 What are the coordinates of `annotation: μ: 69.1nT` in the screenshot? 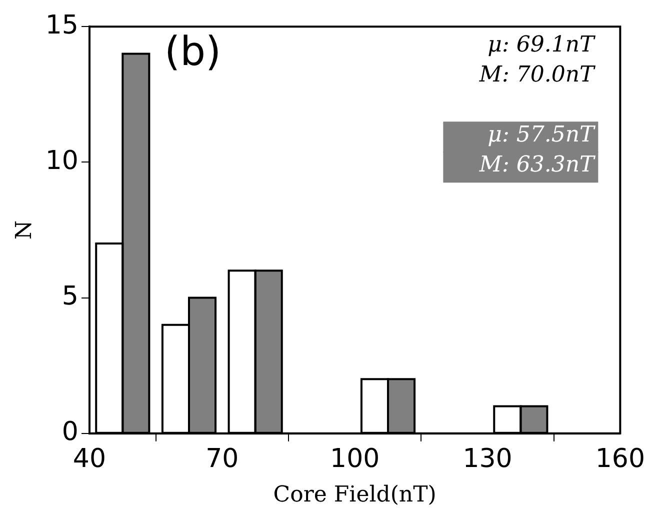 It's located at (542, 45).